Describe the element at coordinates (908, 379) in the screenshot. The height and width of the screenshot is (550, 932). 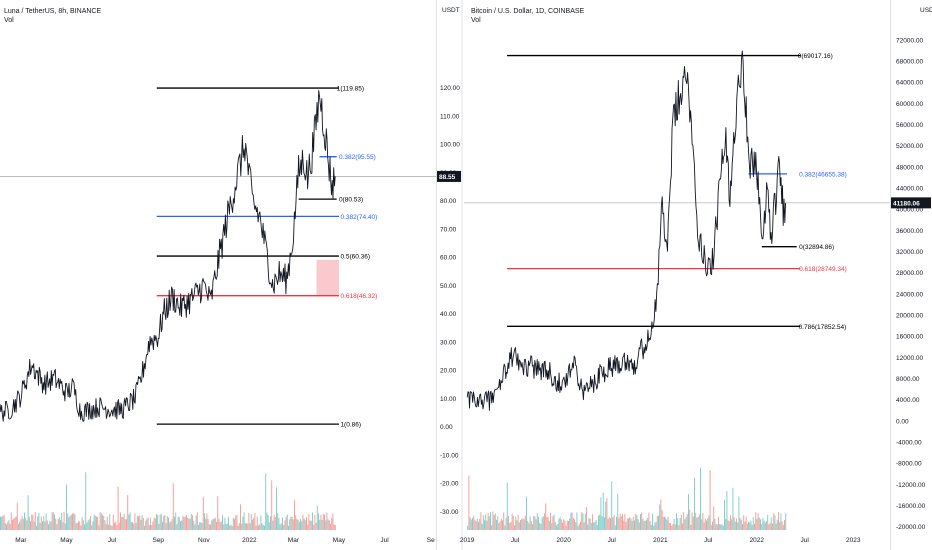
I see `right-y-tick-label: 8000.00` at that location.